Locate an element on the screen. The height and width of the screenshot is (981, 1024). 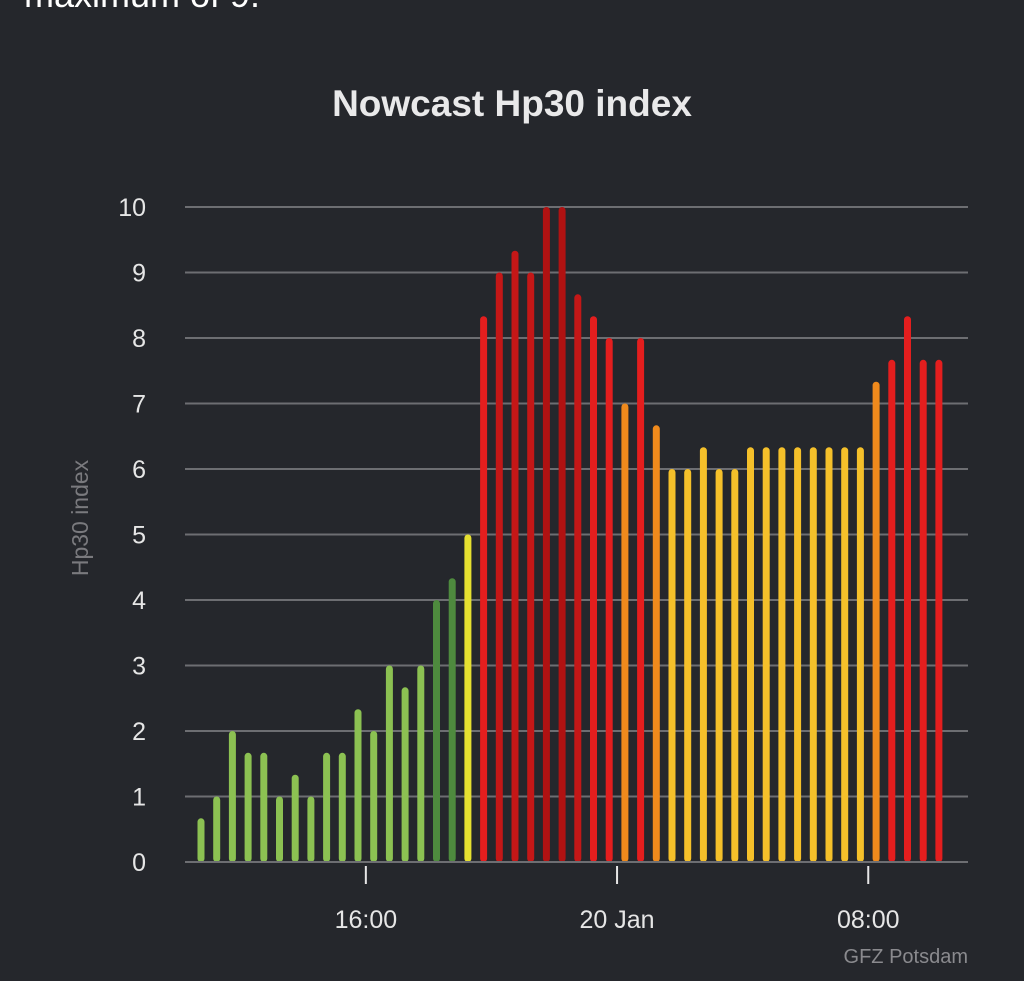
y-axis-ticks: 0 1 2 3 4 5 6 7 8 9 10 is located at coordinates (132, 535).